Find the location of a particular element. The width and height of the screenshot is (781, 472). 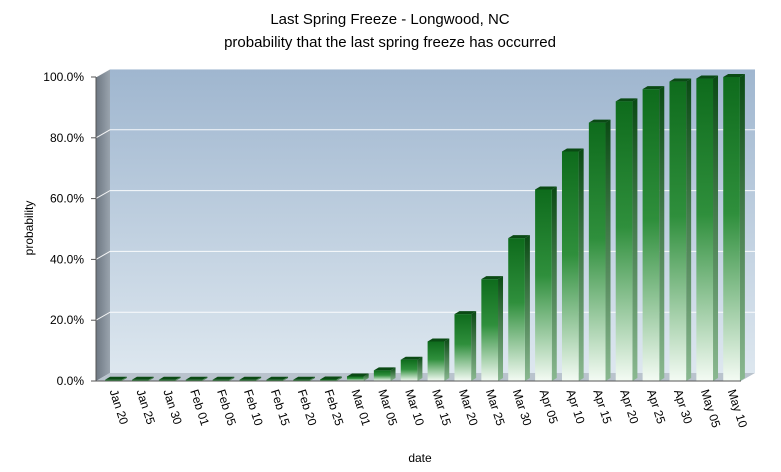

x-tick-label: Mar 30 is located at coordinates (522, 408).